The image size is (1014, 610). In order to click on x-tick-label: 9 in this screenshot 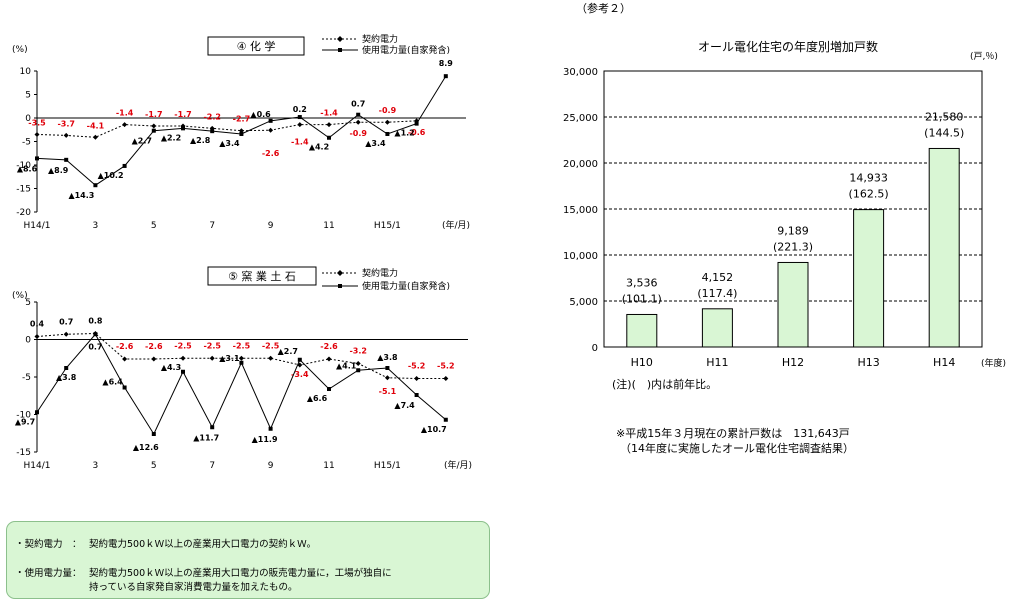, I will do `click(271, 466)`.